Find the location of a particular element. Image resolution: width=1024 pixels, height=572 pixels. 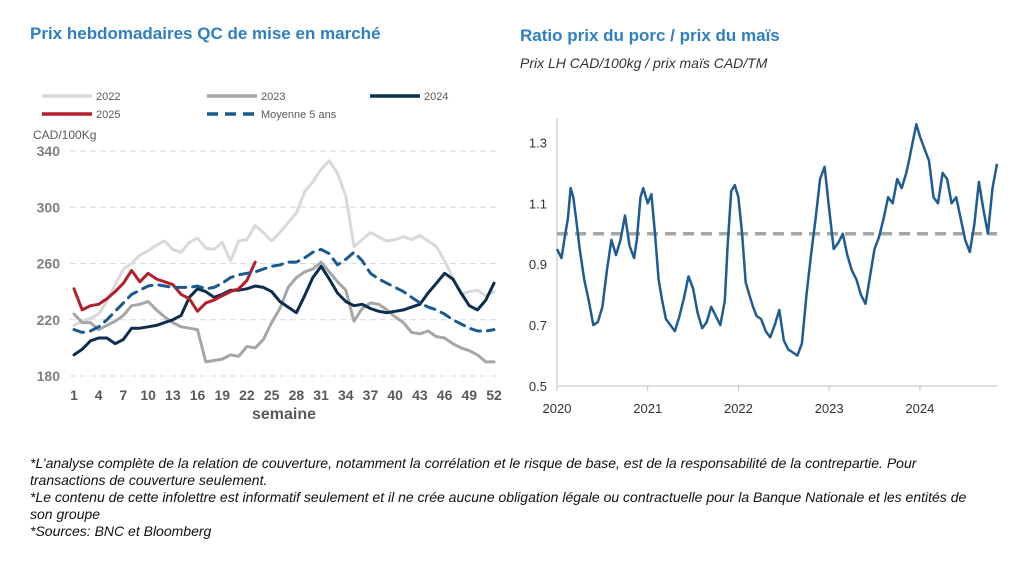

left-legend-label: 2023 is located at coordinates (273, 97).